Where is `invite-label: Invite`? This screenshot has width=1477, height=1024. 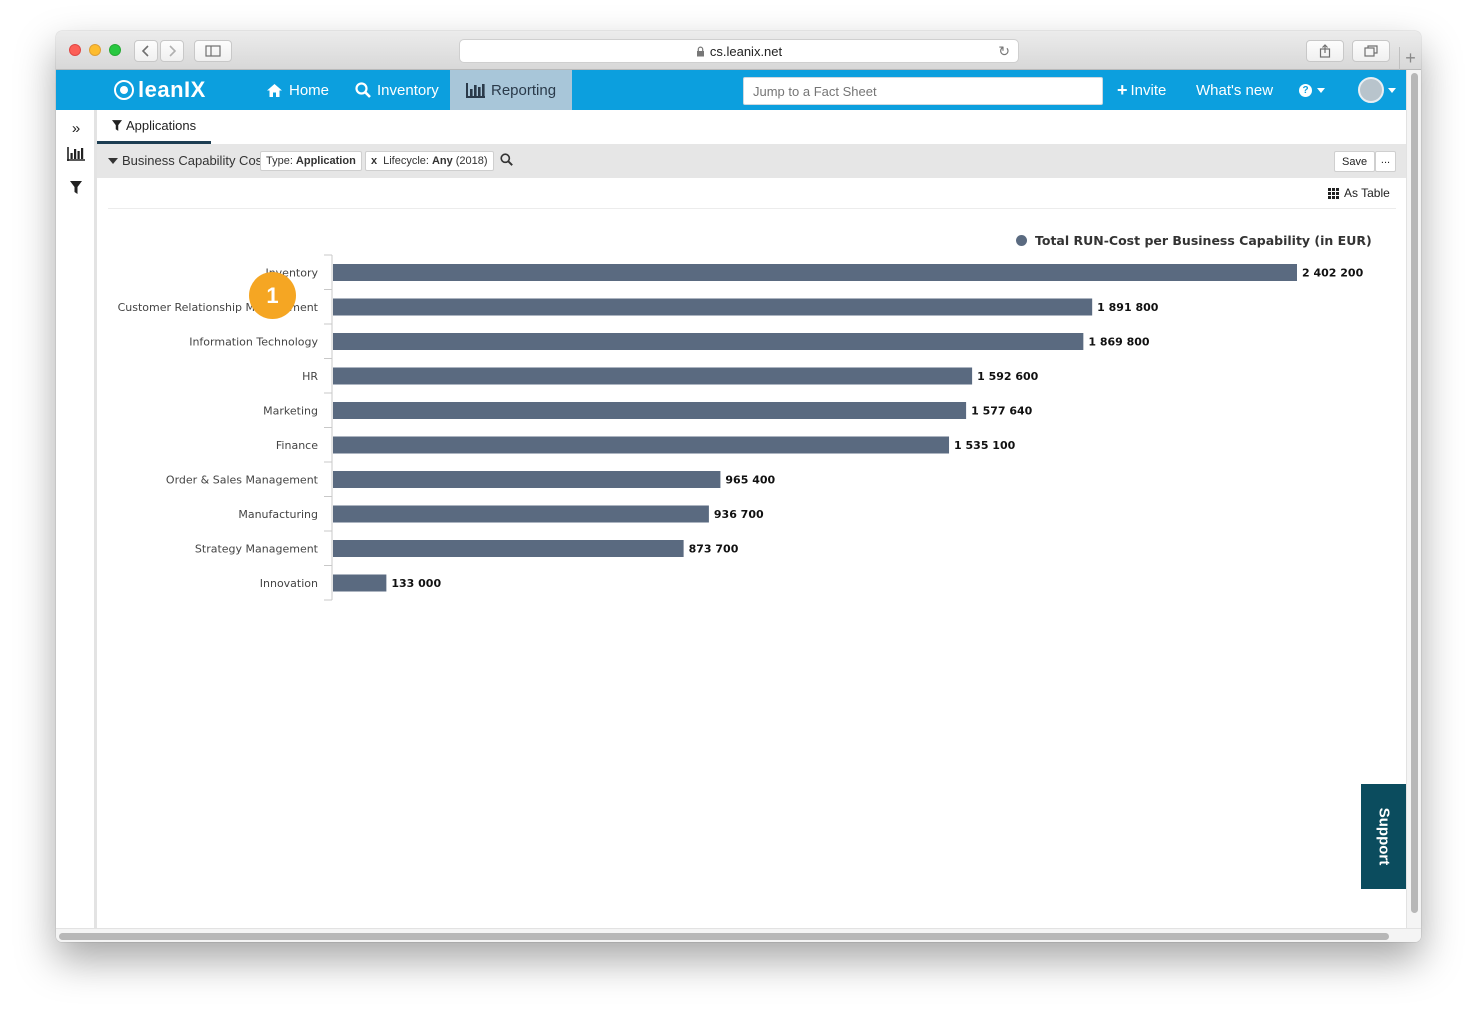 invite-label: Invite is located at coordinates (1148, 90).